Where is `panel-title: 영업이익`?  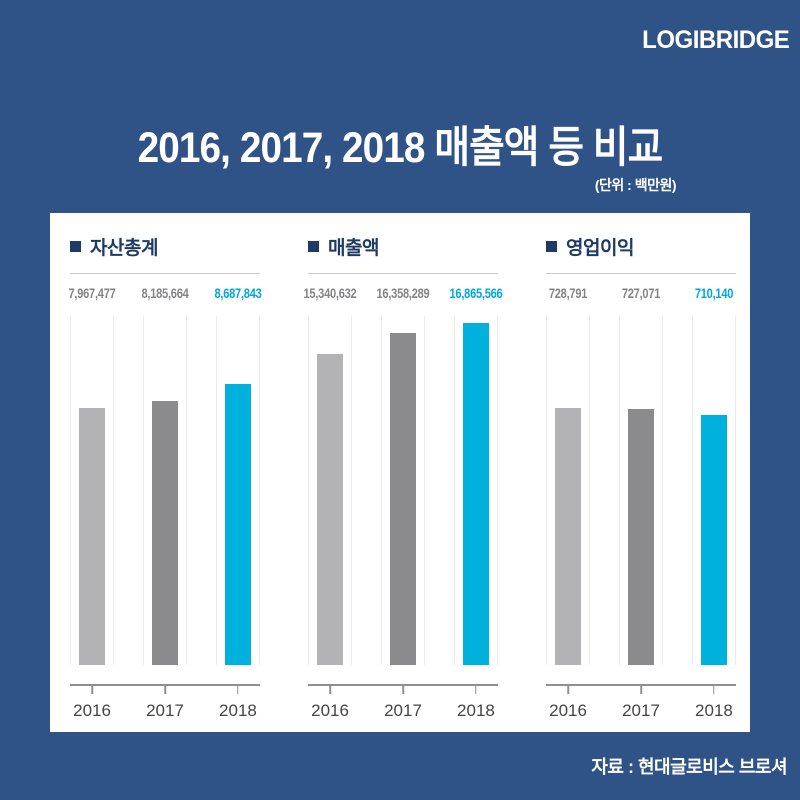 panel-title: 영업이익 is located at coordinates (600, 248).